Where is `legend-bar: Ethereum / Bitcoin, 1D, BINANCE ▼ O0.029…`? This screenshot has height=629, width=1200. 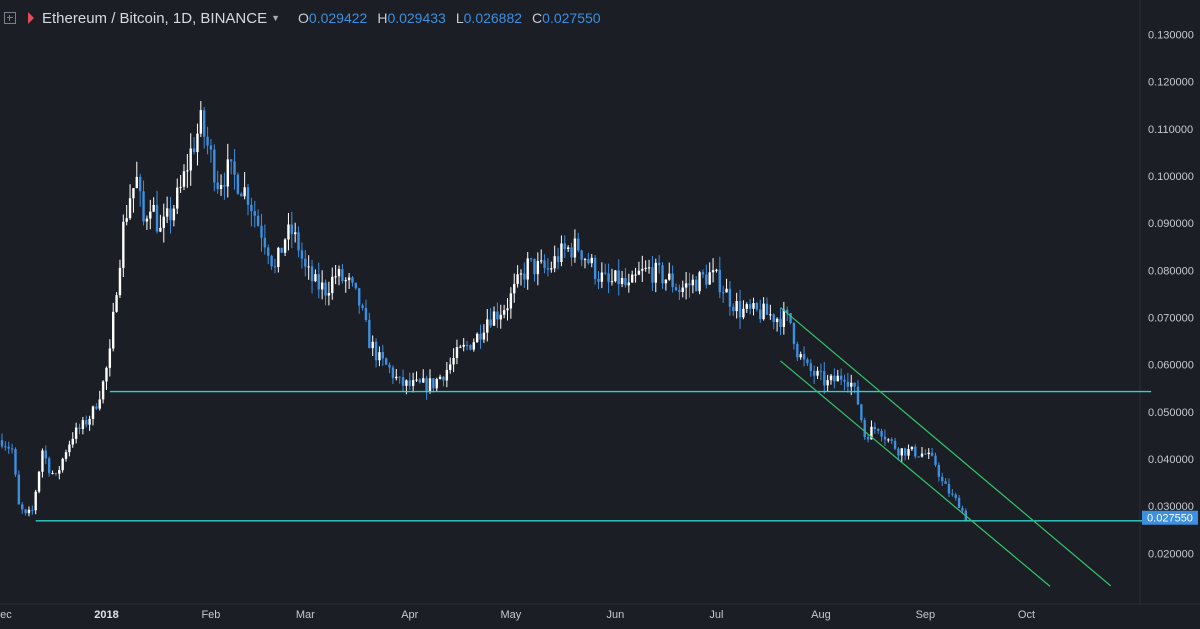 legend-bar: Ethereum / Bitcoin, 1D, BINANCE ▼ O0.029… is located at coordinates (302, 18).